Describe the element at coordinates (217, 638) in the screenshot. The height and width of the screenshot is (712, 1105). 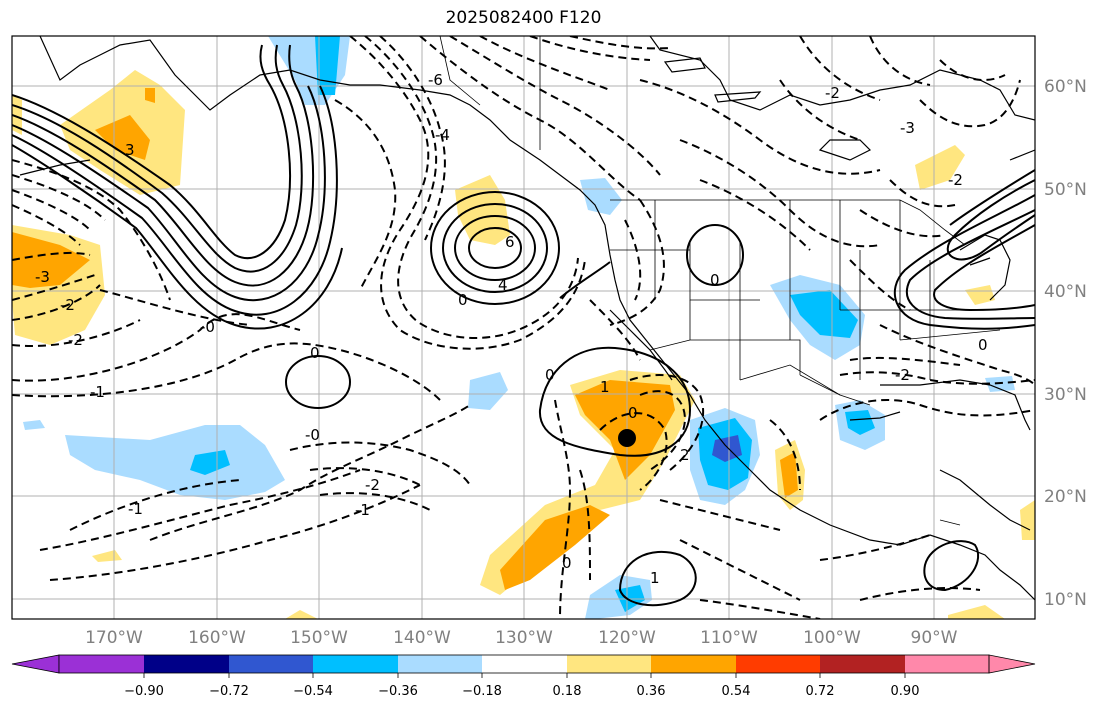
I see `lon-label: 160°W` at that location.